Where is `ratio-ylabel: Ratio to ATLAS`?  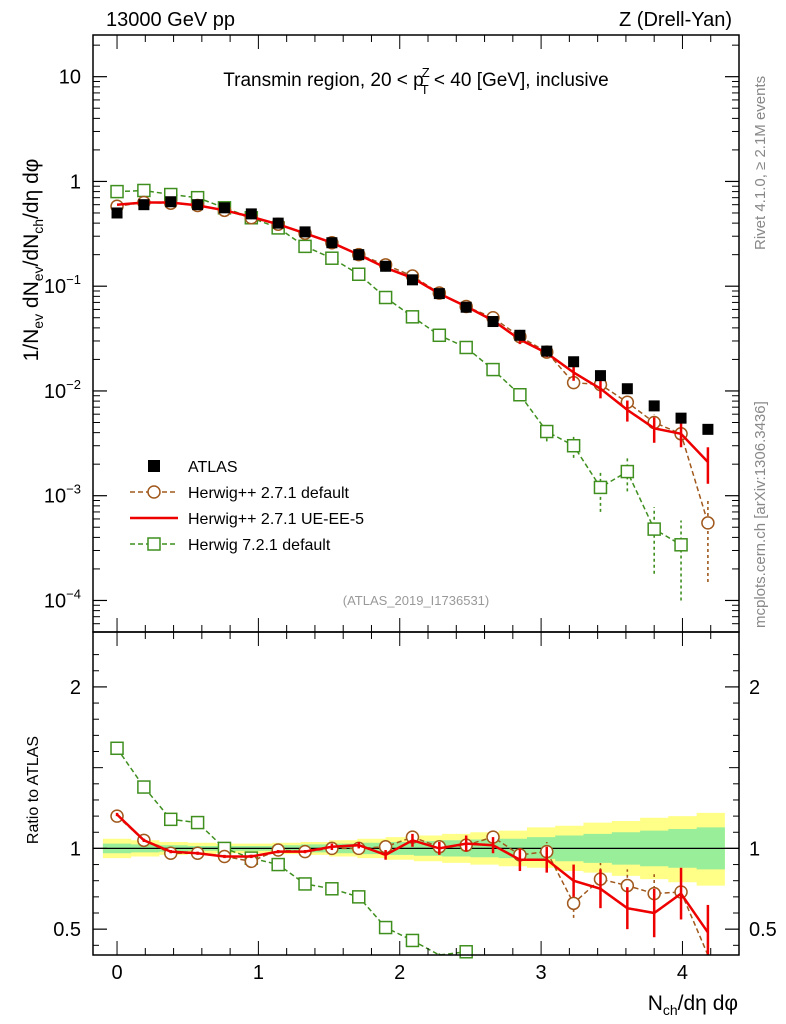 ratio-ylabel: Ratio to ATLAS is located at coordinates (33, 790).